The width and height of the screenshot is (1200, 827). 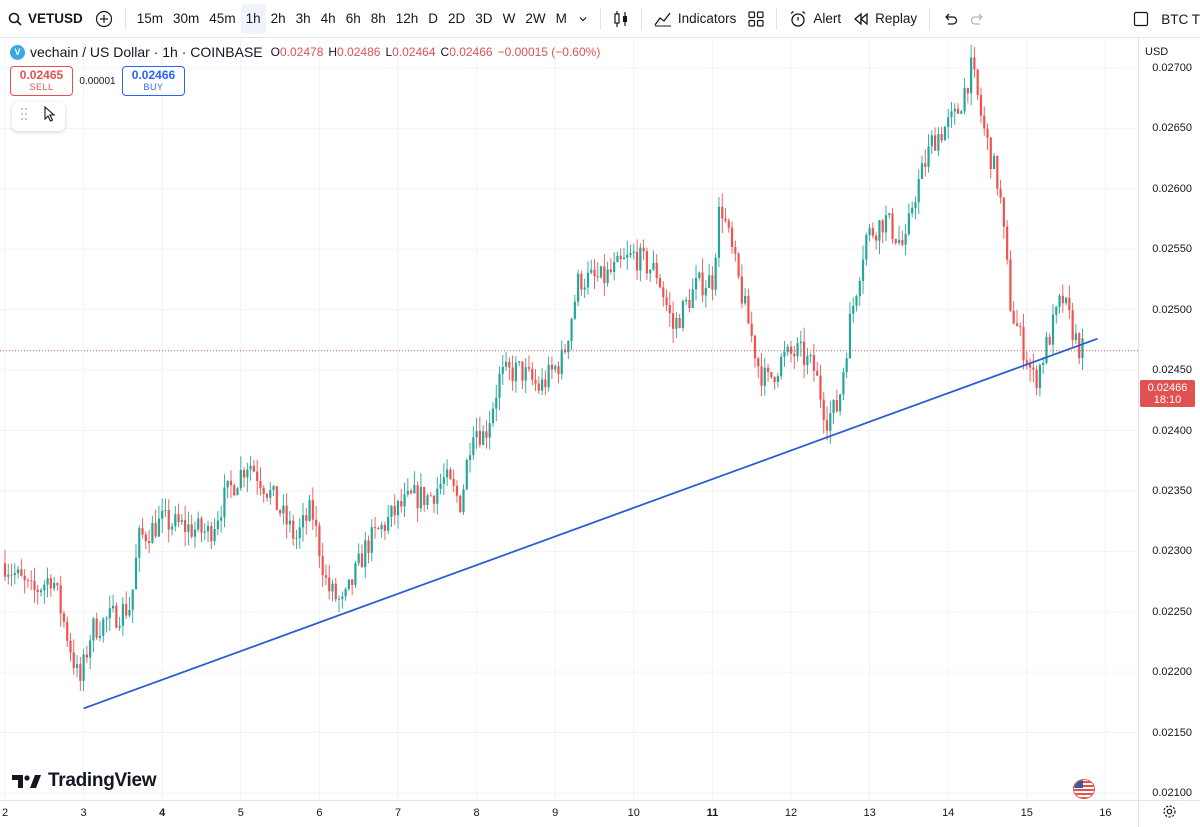 I want to click on buy-button: 0.02466 BUY, so click(x=153, y=81).